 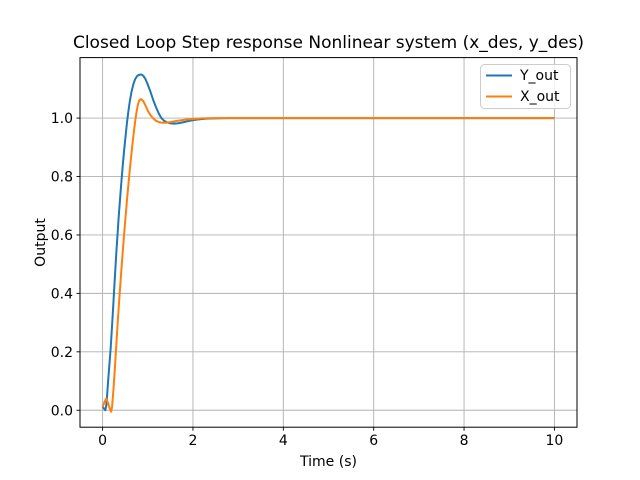 What do you see at coordinates (62, 294) in the screenshot?
I see `y-tick-label: 0.4` at bounding box center [62, 294].